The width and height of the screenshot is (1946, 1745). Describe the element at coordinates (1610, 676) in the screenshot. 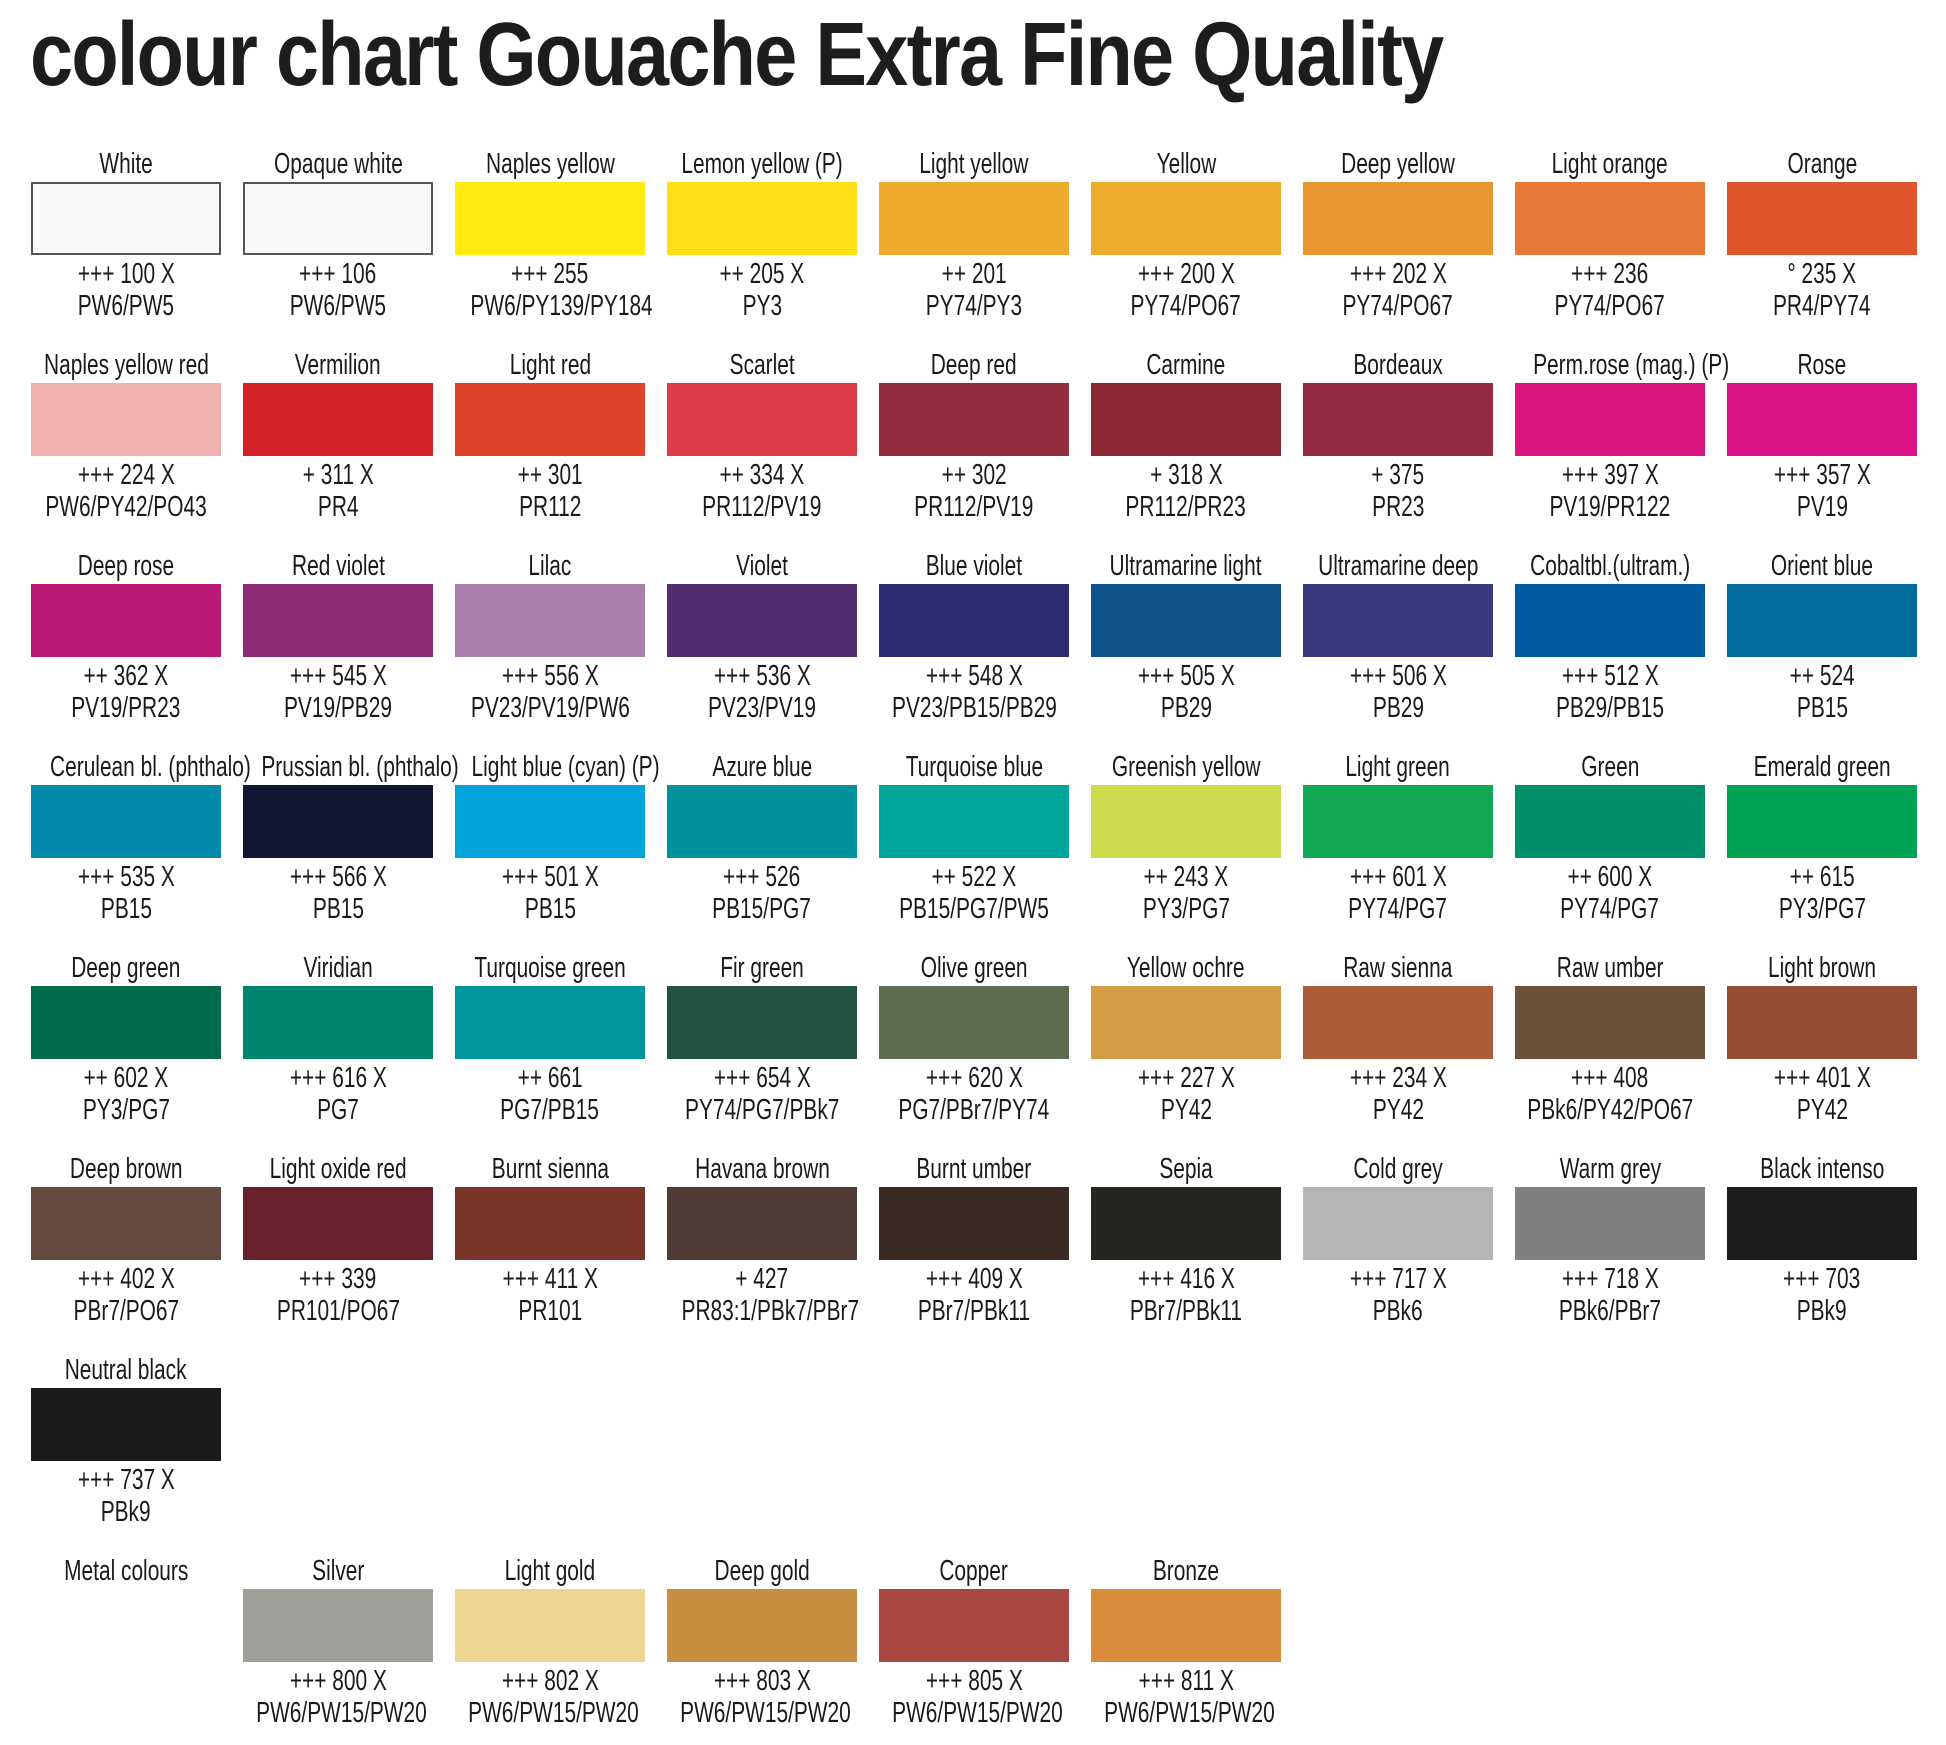

I see `colour-code-text: +++ 512 X` at that location.